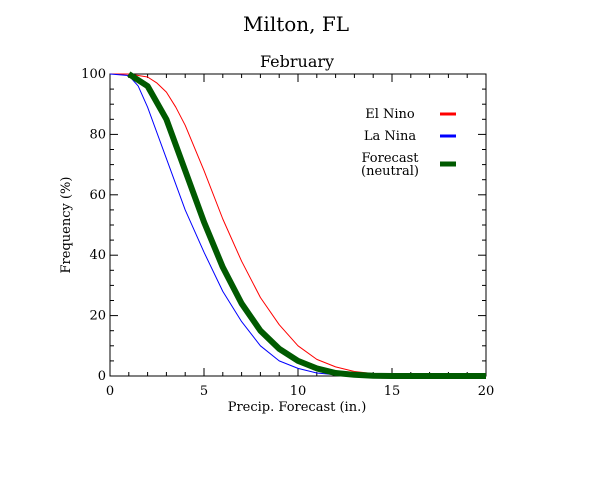  Describe the element at coordinates (97, 195) in the screenshot. I see `y-tick-label: 60` at that location.